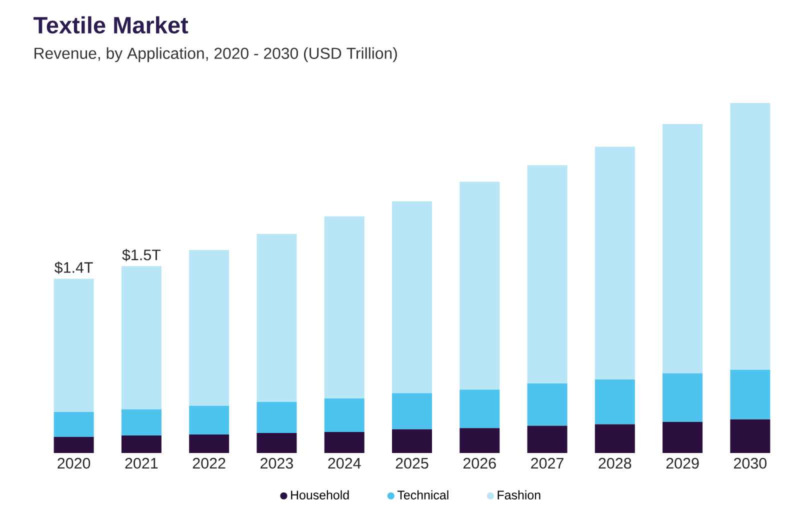 Image resolution: width=800 pixels, height=513 pixels. I want to click on x-tick-label: 2030, so click(750, 463).